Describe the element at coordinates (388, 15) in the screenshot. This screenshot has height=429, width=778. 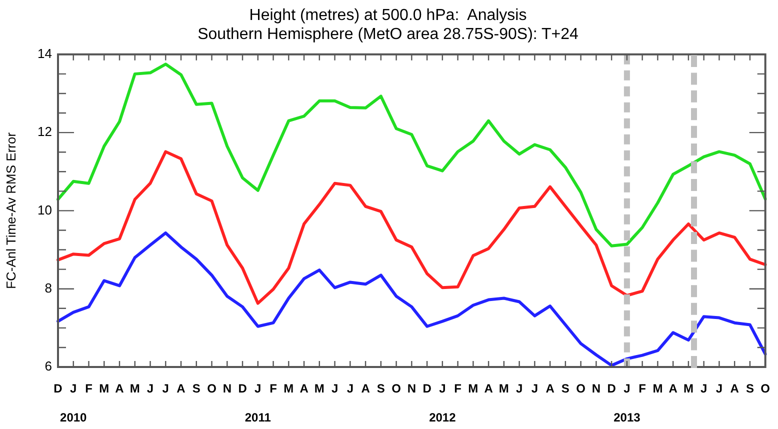
I see `chart-title: Height (metres) at 500.0 hPa: Analysis` at that location.